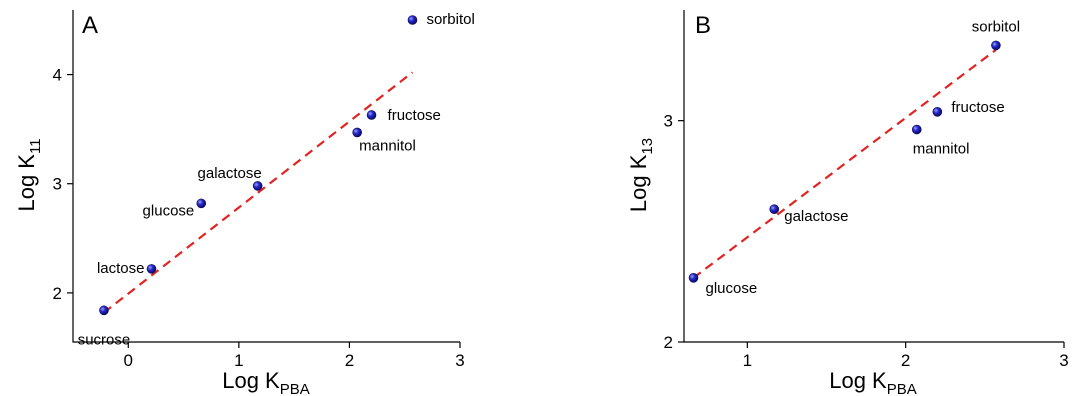 This screenshot has width=1072, height=396. Describe the element at coordinates (371, 115) in the screenshot. I see `panel-a-point-fructose` at that location.